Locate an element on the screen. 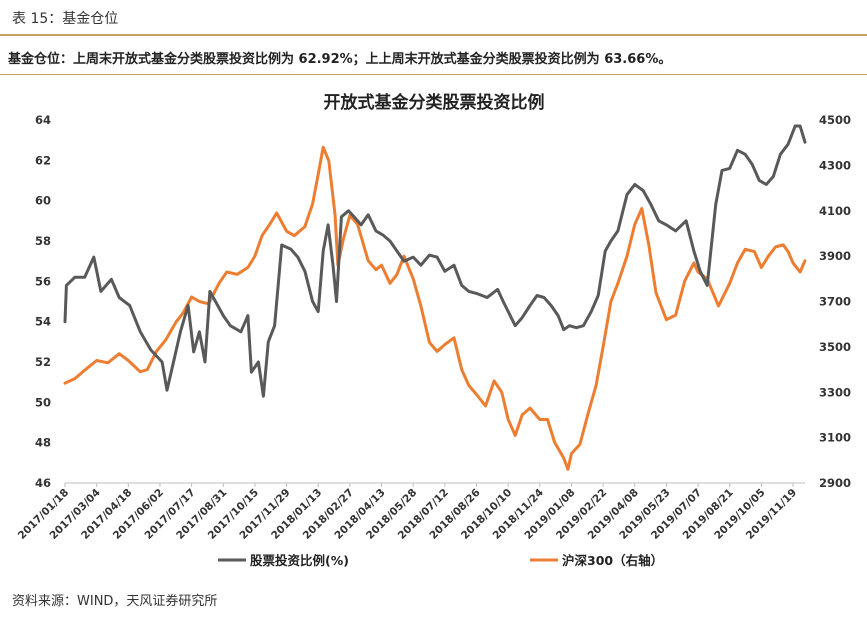  y-right-tick-label: 2900 is located at coordinates (835, 483).